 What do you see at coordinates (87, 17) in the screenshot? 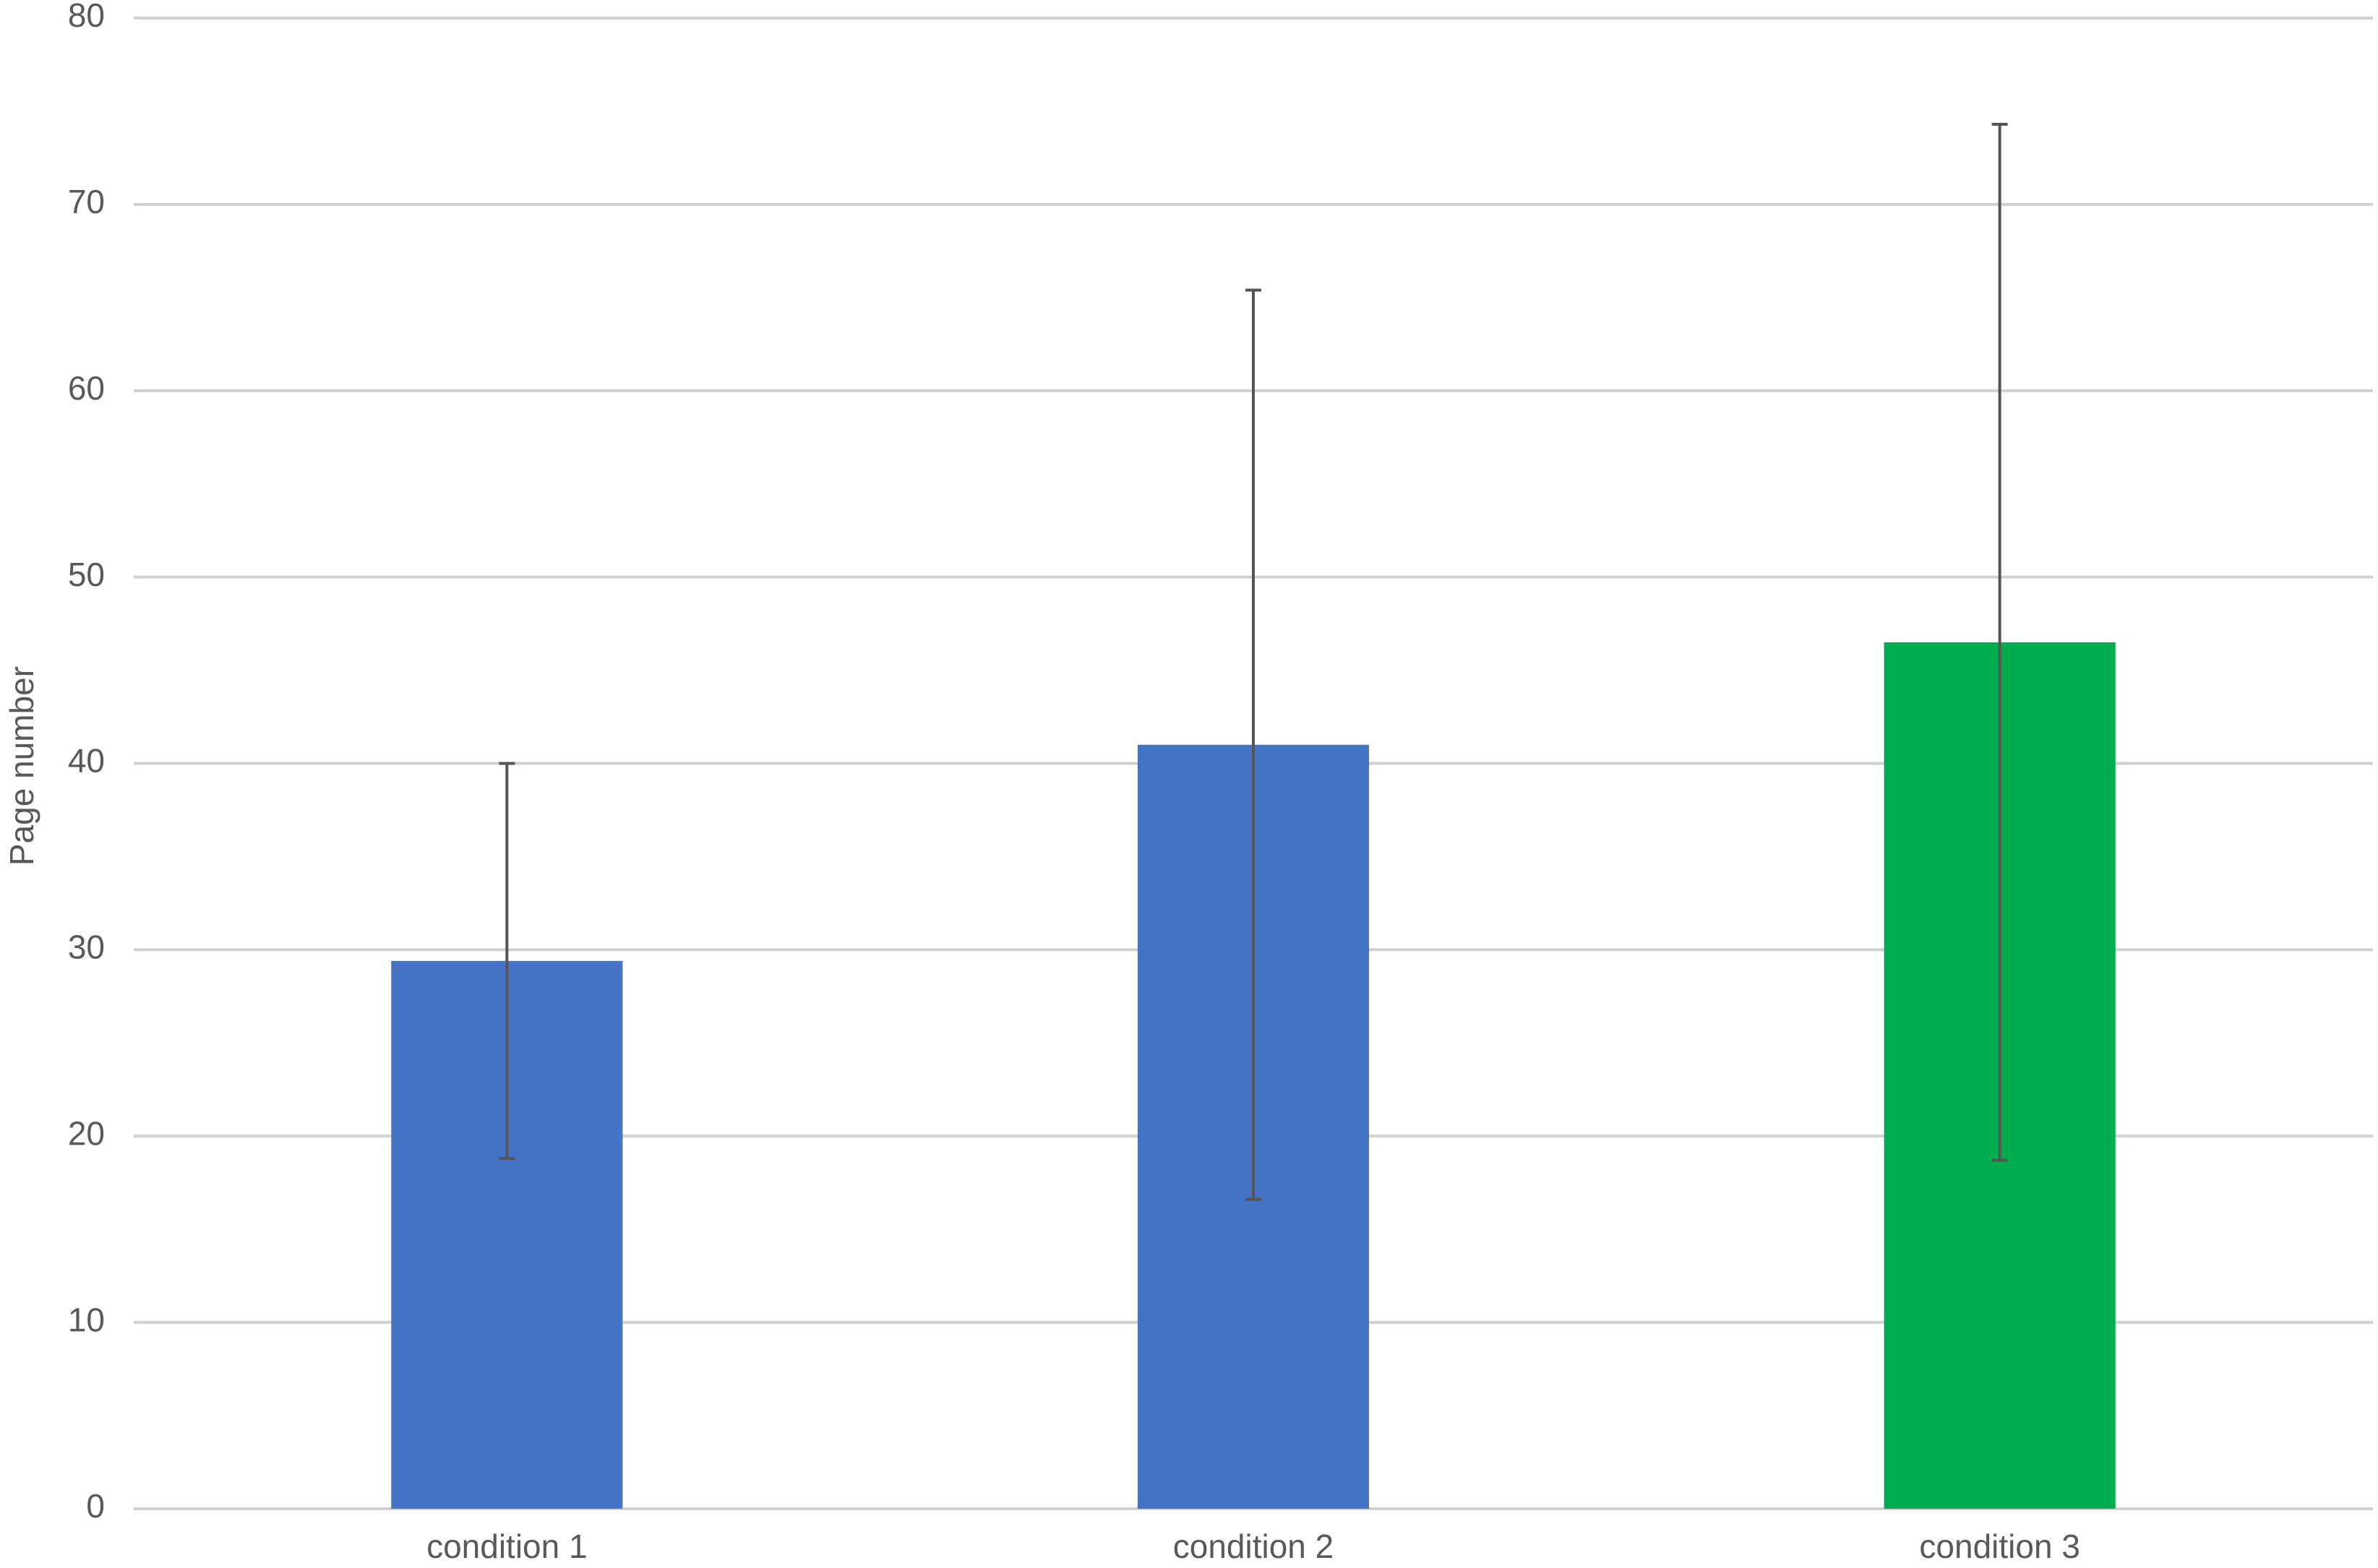
I see `y-tick-label: 80` at bounding box center [87, 17].